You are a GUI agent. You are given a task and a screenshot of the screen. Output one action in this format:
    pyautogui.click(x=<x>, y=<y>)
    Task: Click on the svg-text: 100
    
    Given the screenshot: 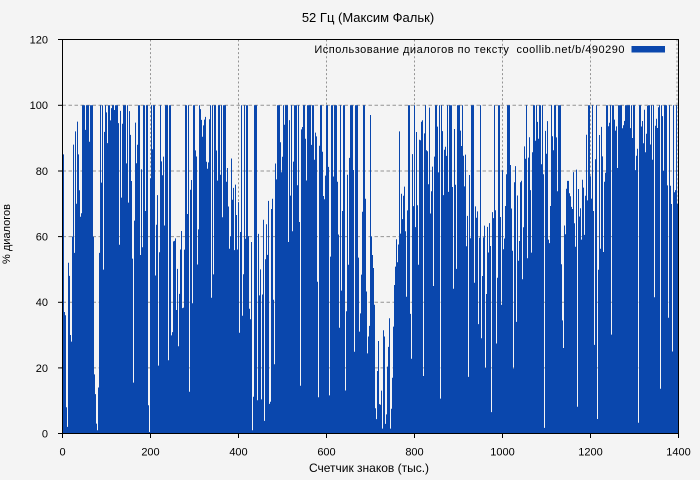 What is the action you would take?
    pyautogui.click(x=39, y=106)
    